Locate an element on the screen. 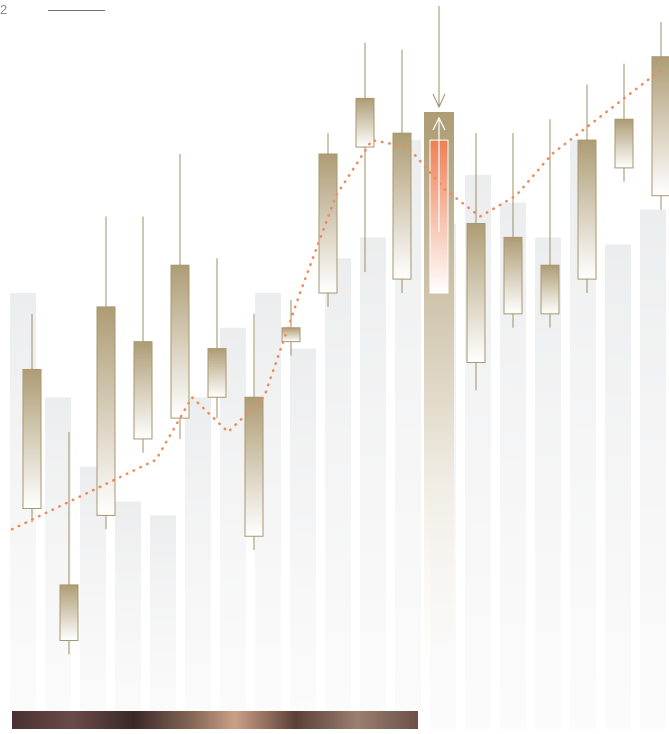 The image size is (669, 734). corner-label: 2 is located at coordinates (4, 9).